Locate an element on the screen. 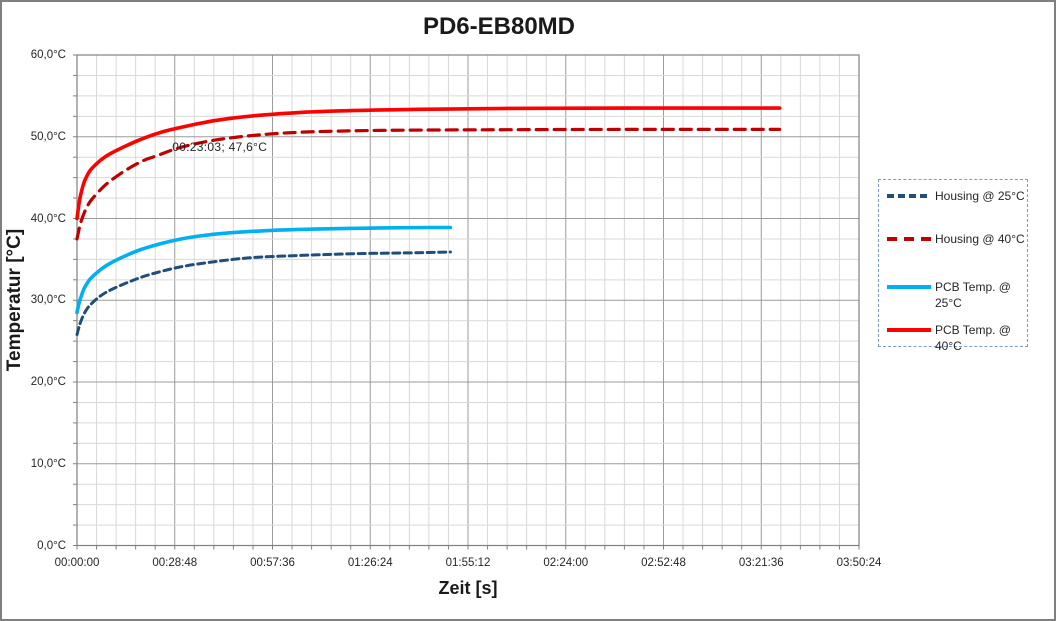 The height and width of the screenshot is (621, 1056). legend-item-housing-25: Housing @ 25°C is located at coordinates (957, 196).